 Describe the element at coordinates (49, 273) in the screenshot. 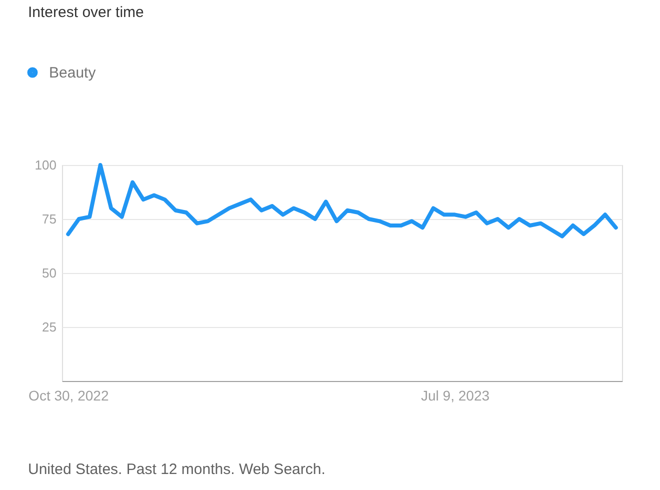

I see `y-tick-label: 50` at that location.